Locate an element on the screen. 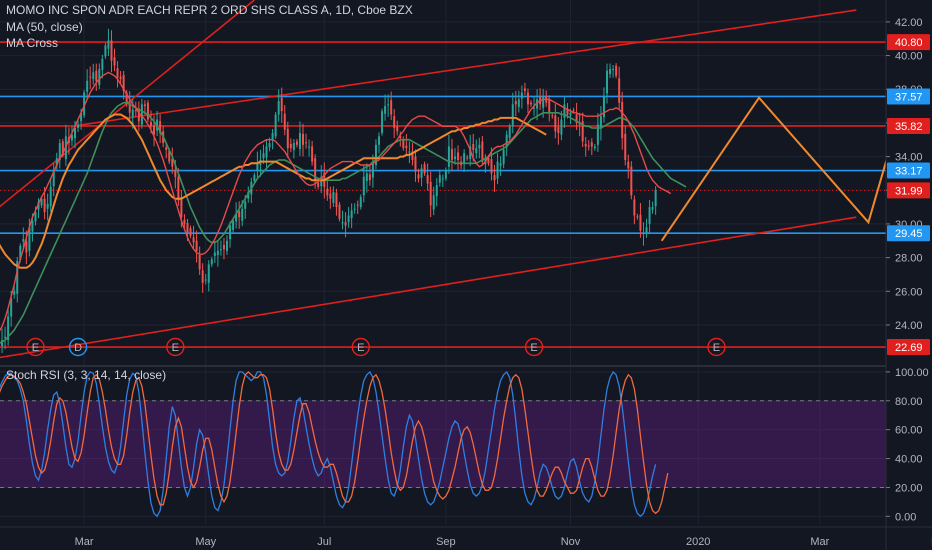 The image size is (932, 550). price-tags: 40.80 37.57 35.82 33.17 29.45 22.69 31.99 is located at coordinates (908, 195).